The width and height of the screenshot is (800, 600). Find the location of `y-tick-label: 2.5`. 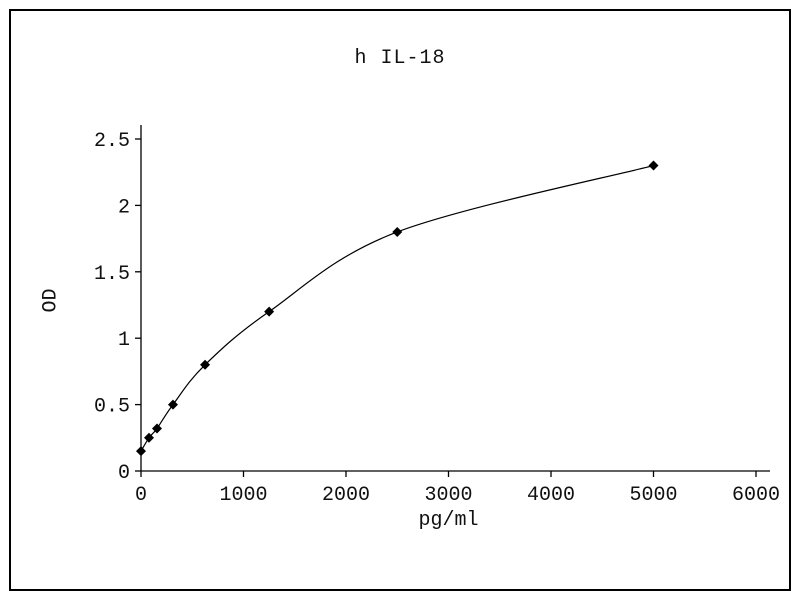

y-tick-label: 2.5 is located at coordinates (112, 141).